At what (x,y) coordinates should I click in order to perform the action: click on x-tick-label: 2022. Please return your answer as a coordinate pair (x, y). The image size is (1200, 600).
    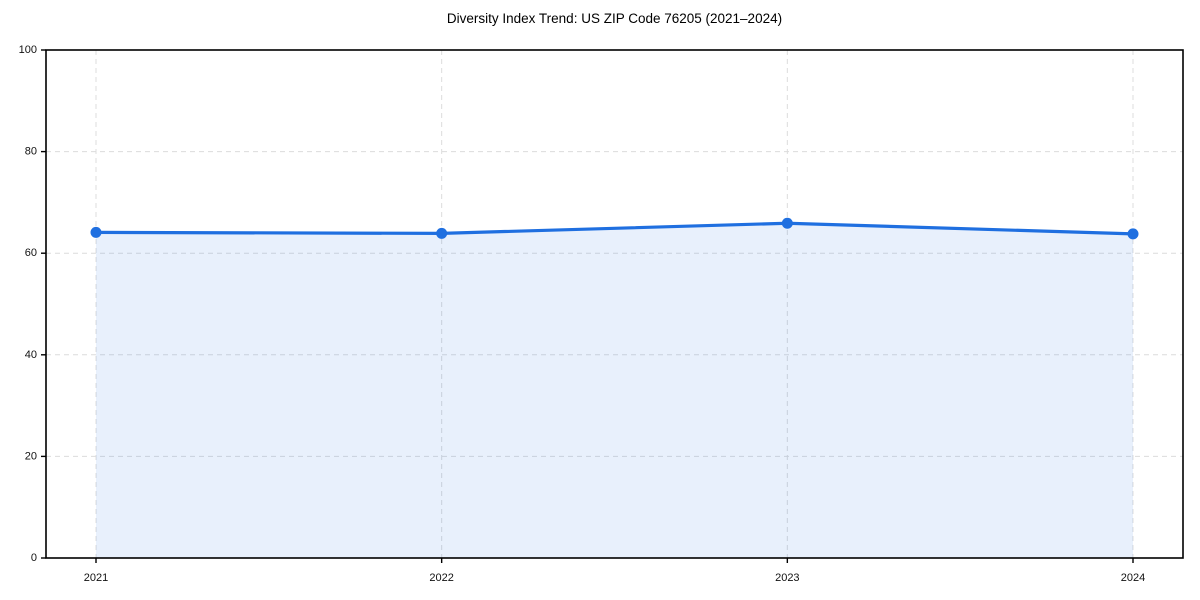
    Looking at the image, I should click on (441, 578).